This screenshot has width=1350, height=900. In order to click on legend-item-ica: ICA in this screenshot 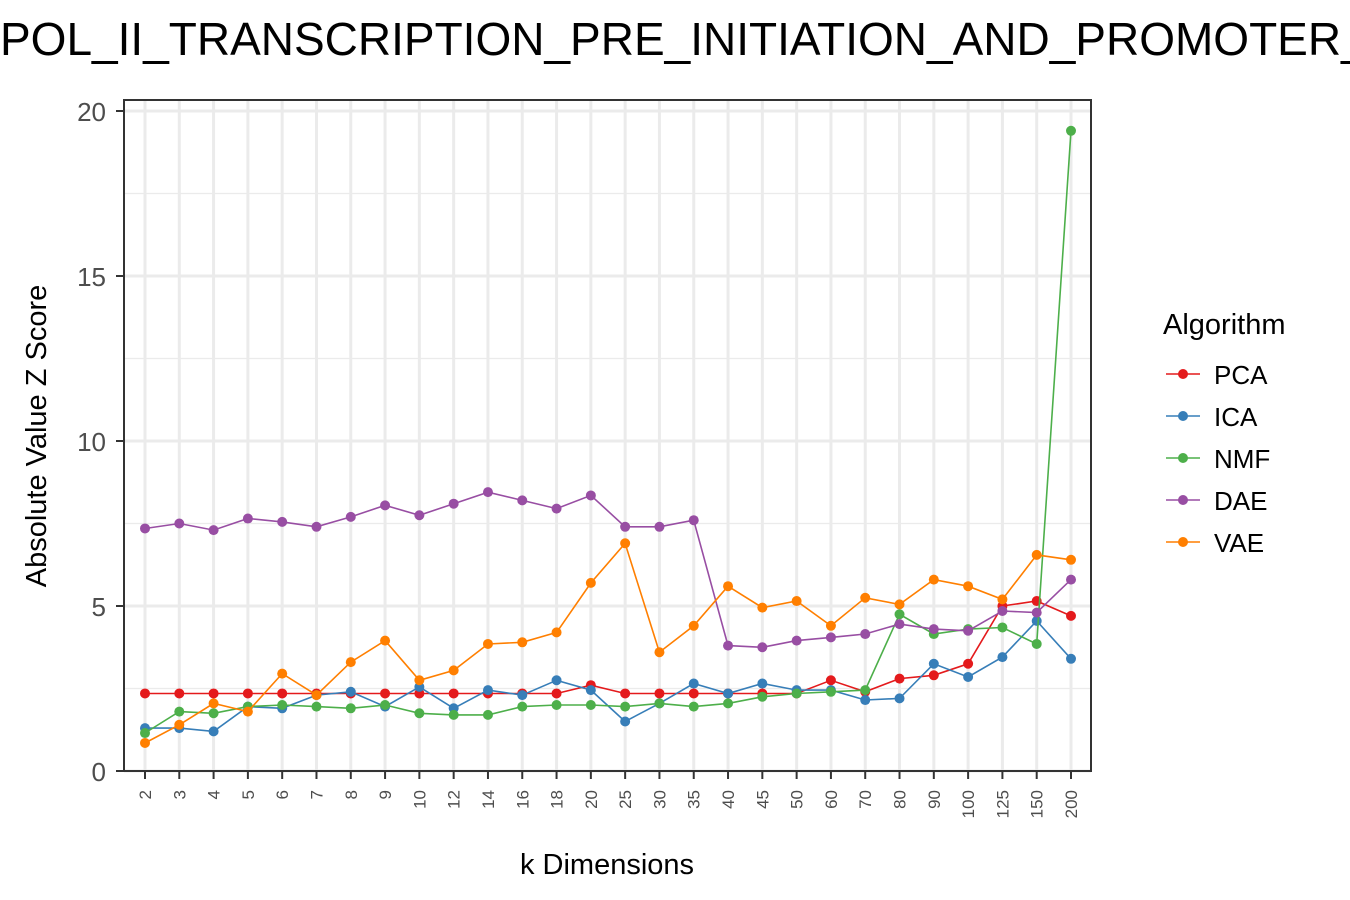, I will do `click(1212, 417)`.